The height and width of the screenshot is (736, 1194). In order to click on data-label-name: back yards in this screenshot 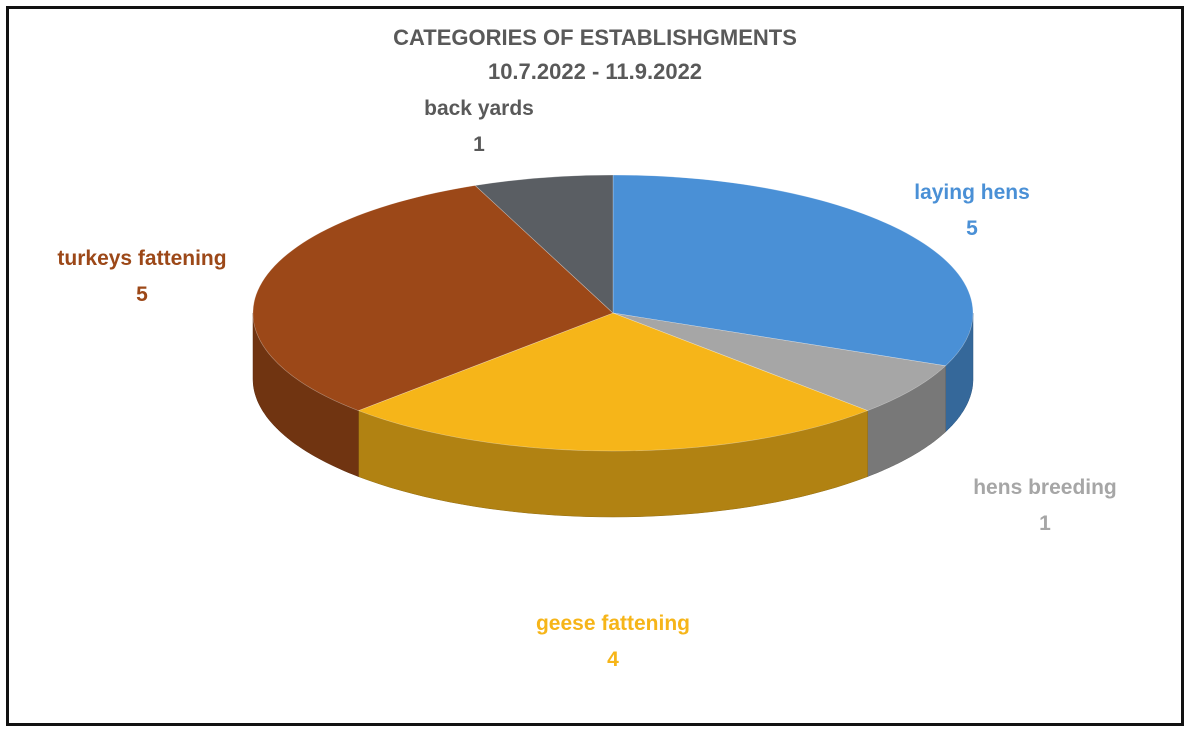, I will do `click(479, 108)`.